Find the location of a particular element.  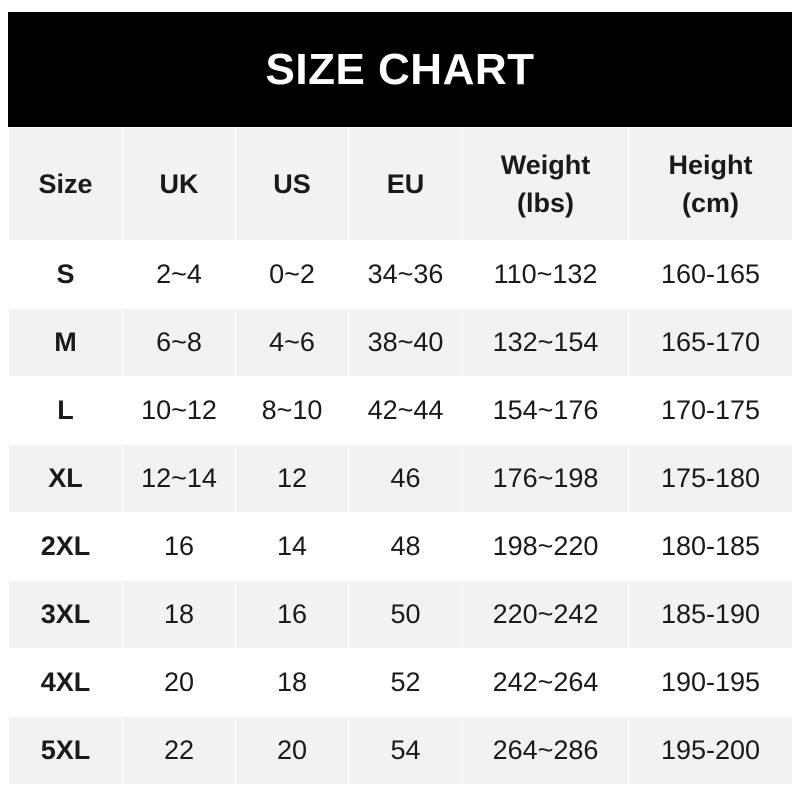

cell-size: 5XL is located at coordinates (65, 750).